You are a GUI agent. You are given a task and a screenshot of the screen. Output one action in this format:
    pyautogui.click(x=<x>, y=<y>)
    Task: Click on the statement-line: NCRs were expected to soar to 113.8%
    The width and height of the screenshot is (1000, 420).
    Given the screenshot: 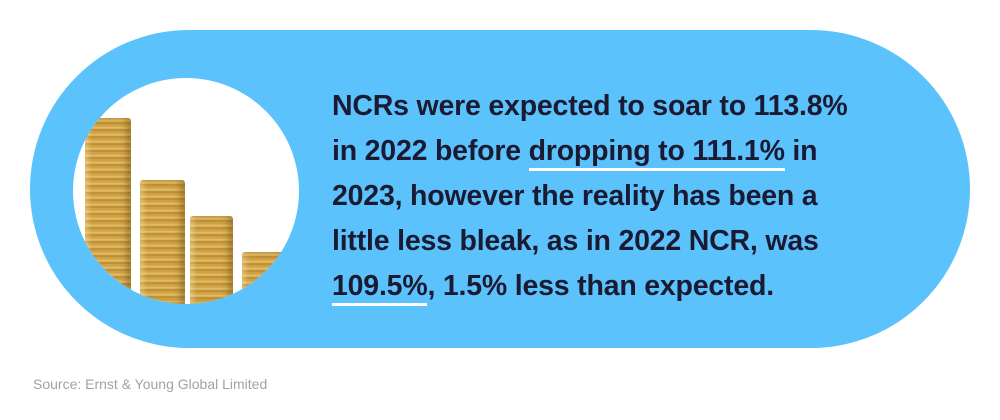 What is the action you would take?
    pyautogui.click(x=590, y=106)
    